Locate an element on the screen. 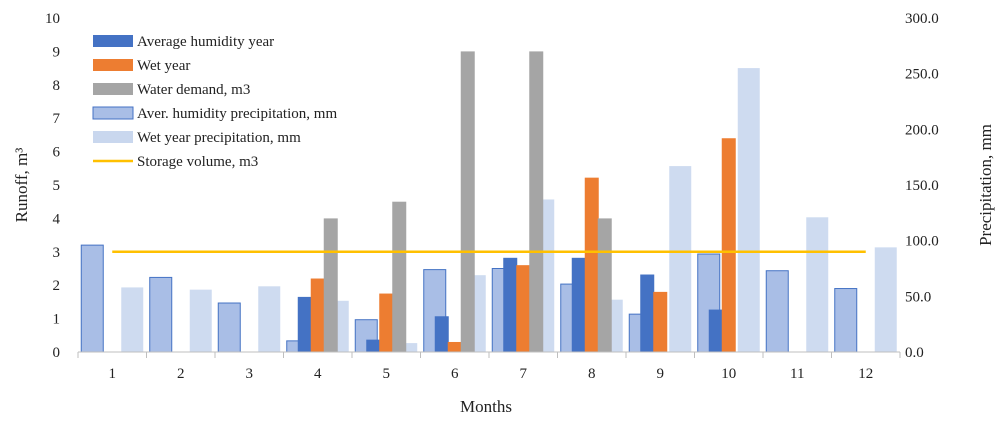 The height and width of the screenshot is (421, 1002). y-left-tick-label: 5 is located at coordinates (57, 186).